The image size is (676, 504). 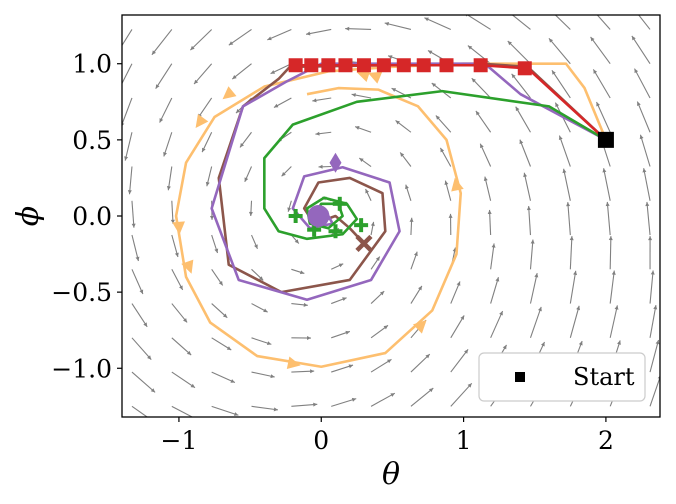 What do you see at coordinates (92, 64) in the screenshot?
I see `y-tick-label: 1.0` at bounding box center [92, 64].